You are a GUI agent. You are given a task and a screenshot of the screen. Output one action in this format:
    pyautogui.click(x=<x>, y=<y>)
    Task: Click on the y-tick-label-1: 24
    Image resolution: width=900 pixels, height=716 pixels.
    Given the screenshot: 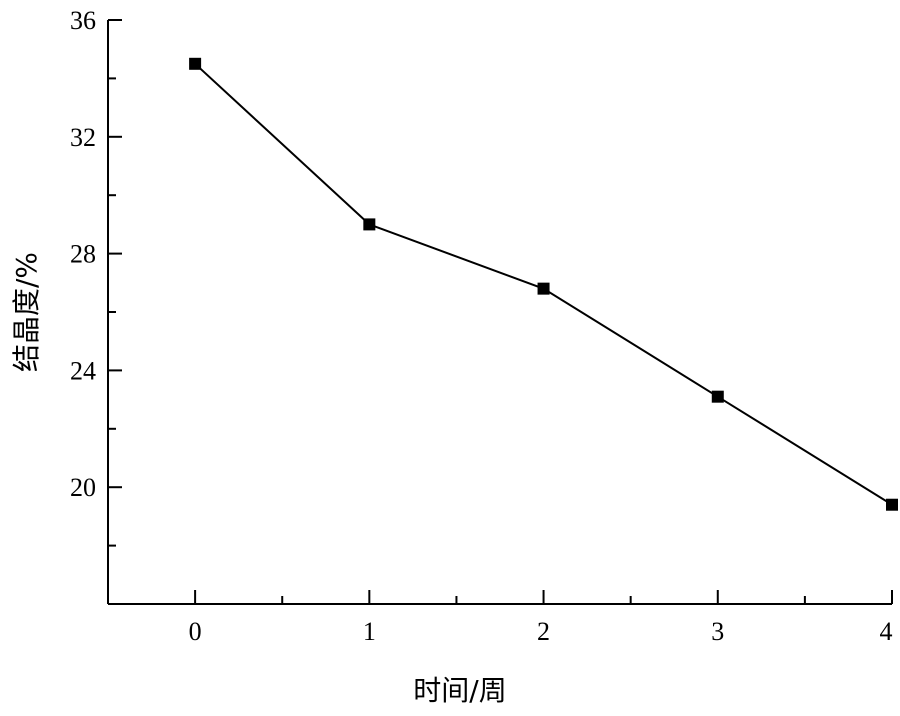 What is the action you would take?
    pyautogui.click(x=83, y=370)
    